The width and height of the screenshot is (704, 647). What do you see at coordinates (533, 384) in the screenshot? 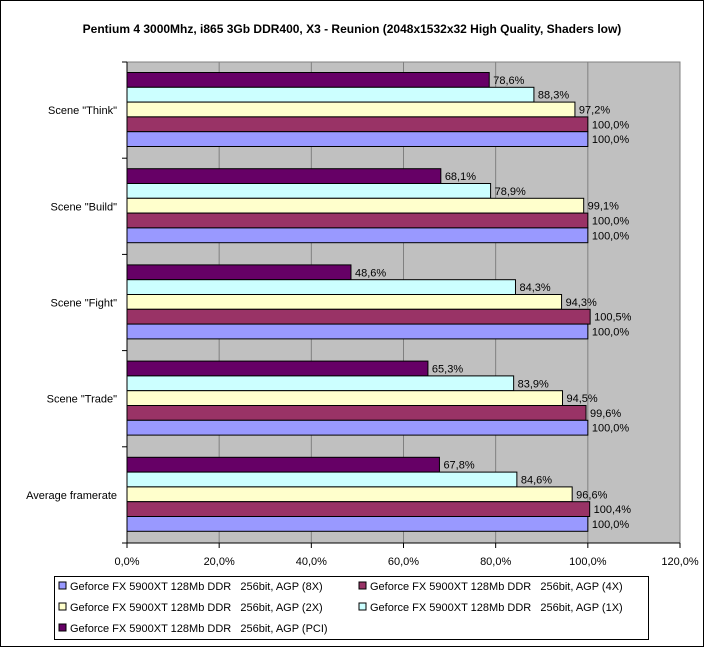
I see `data-label: 83,9%` at bounding box center [533, 384].